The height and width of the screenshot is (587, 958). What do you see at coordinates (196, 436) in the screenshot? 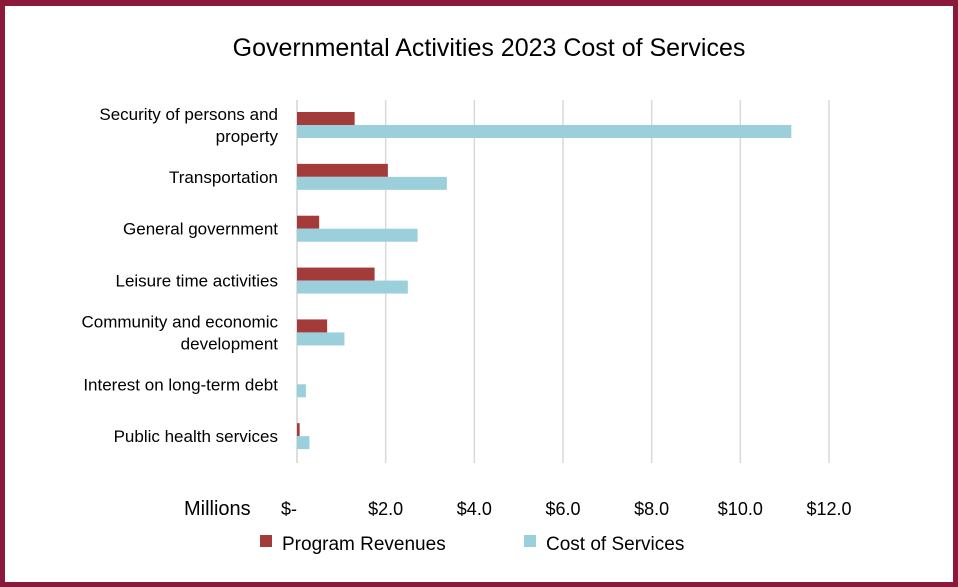
I see `category-label: Public health services` at bounding box center [196, 436].